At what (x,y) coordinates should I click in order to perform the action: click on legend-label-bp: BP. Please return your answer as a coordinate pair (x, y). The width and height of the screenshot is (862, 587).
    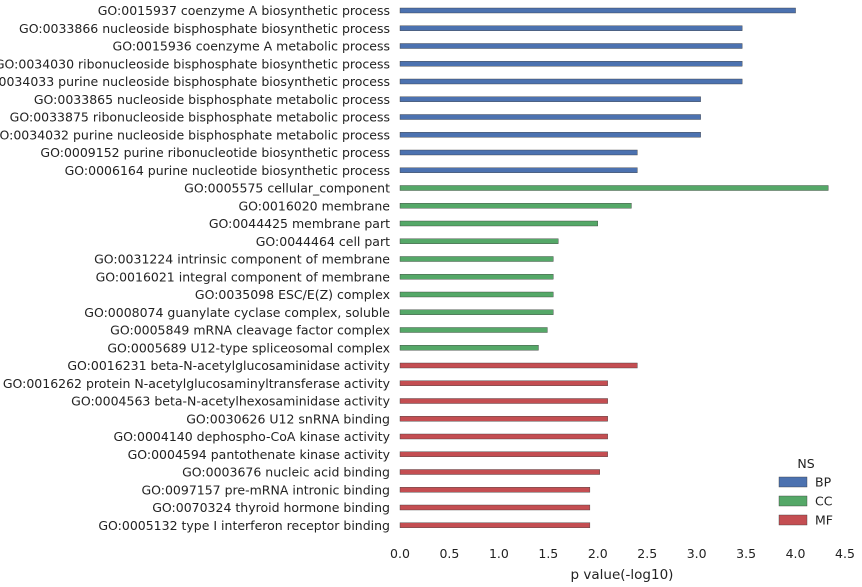
    Looking at the image, I should click on (823, 482).